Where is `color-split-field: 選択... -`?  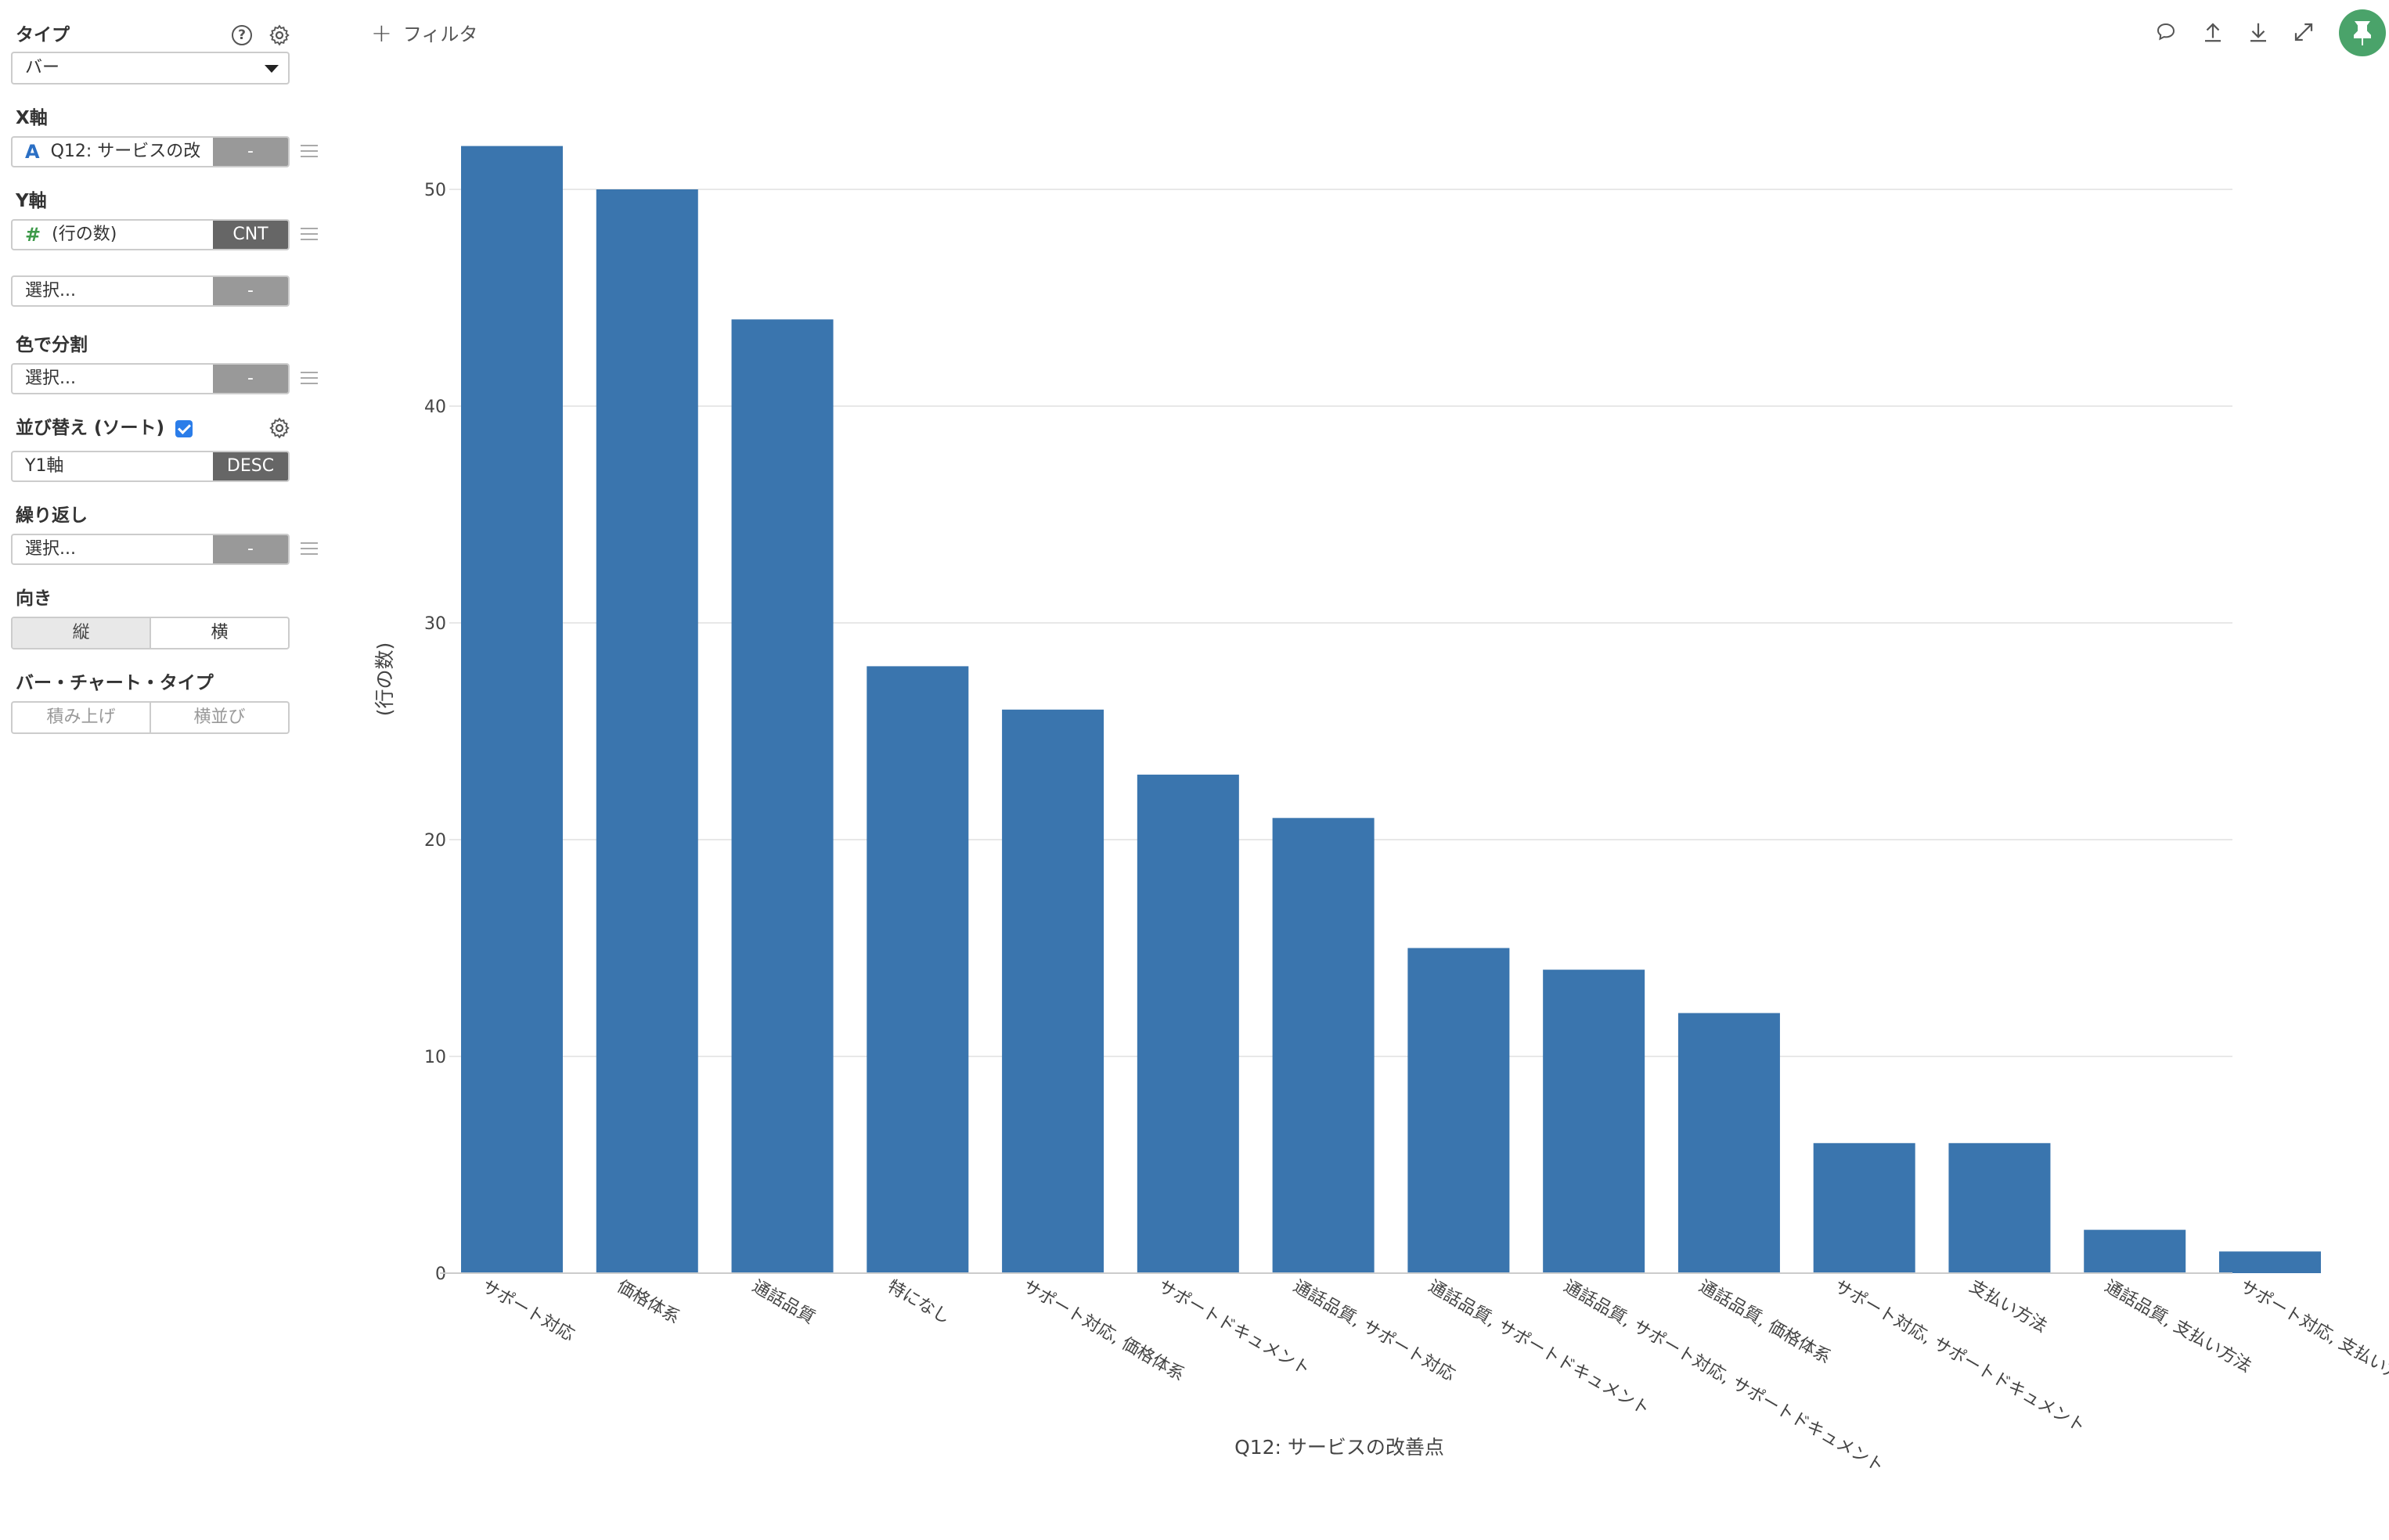
color-split-field: 選択... - is located at coordinates (151, 378).